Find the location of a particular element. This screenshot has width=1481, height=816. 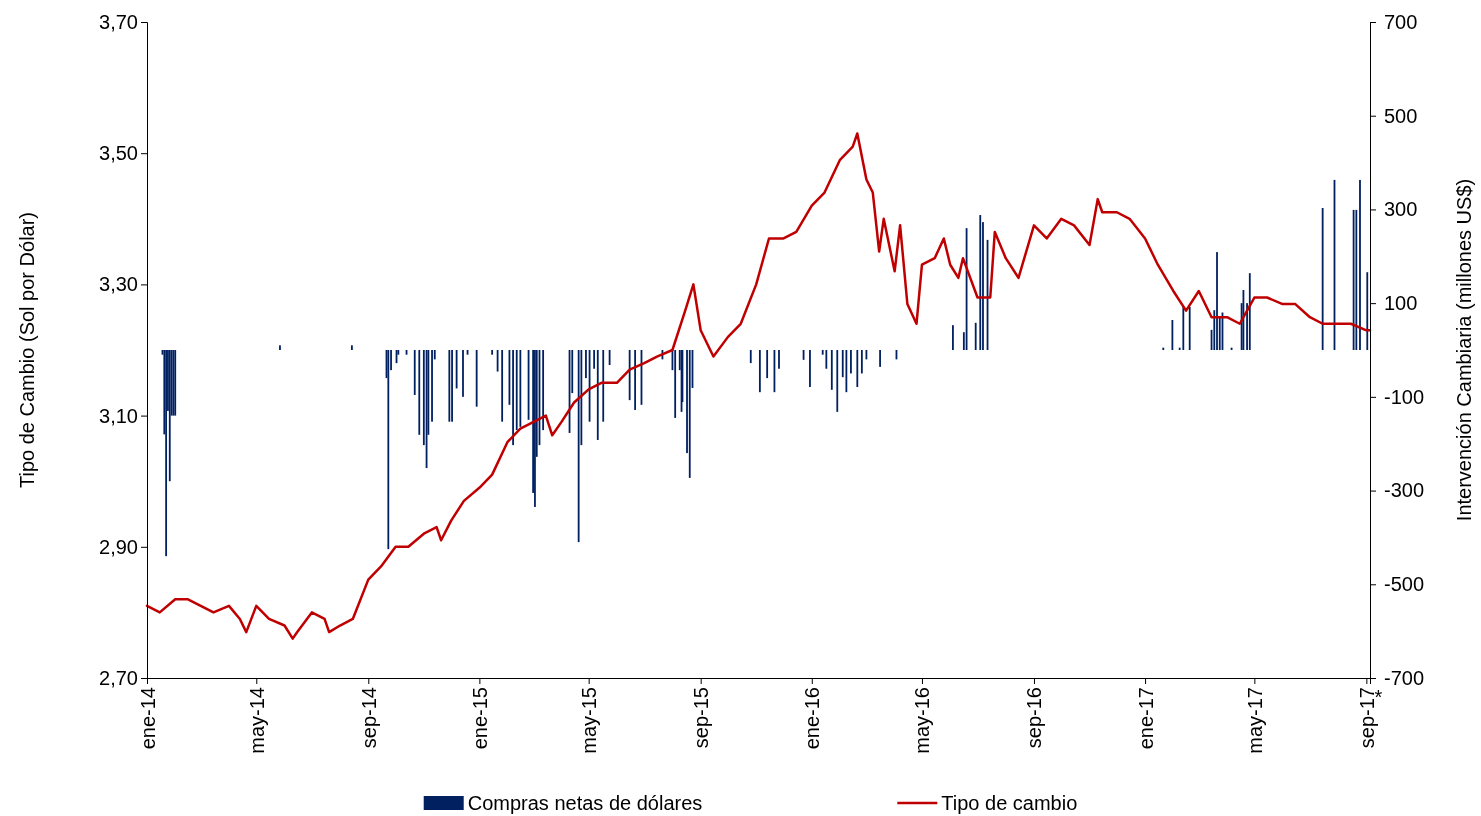

y2-axis-title: Intervención Cambiaria (millones US$) is located at coordinates (1464, 350).